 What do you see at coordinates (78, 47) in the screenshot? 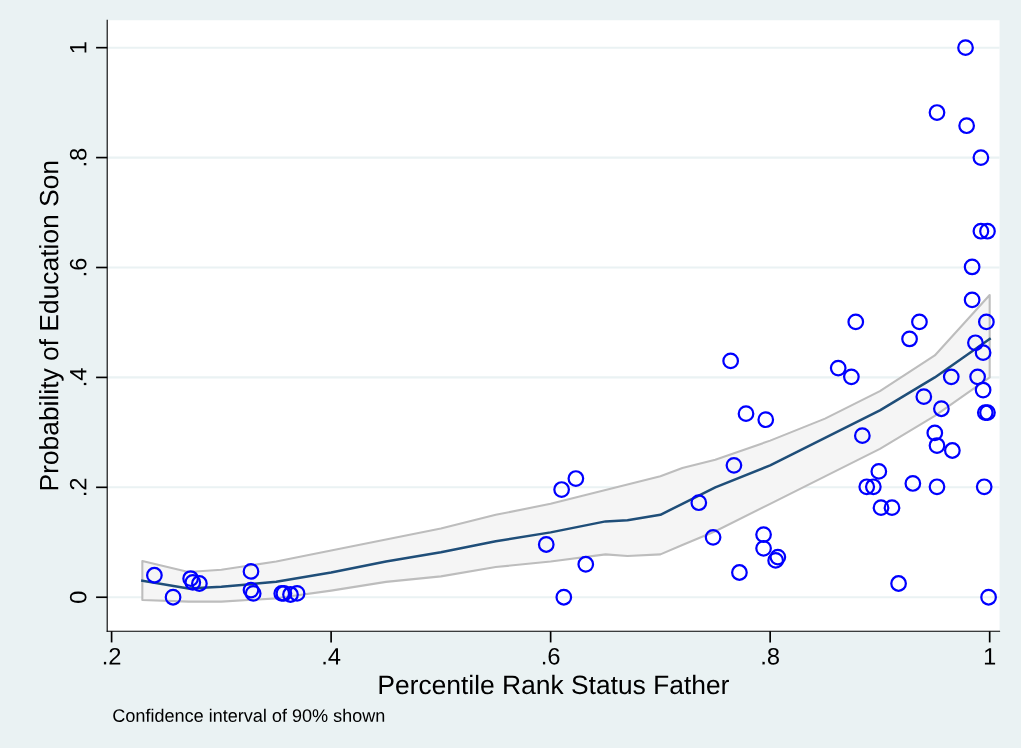
I see `y-tick-label: 1` at bounding box center [78, 47].